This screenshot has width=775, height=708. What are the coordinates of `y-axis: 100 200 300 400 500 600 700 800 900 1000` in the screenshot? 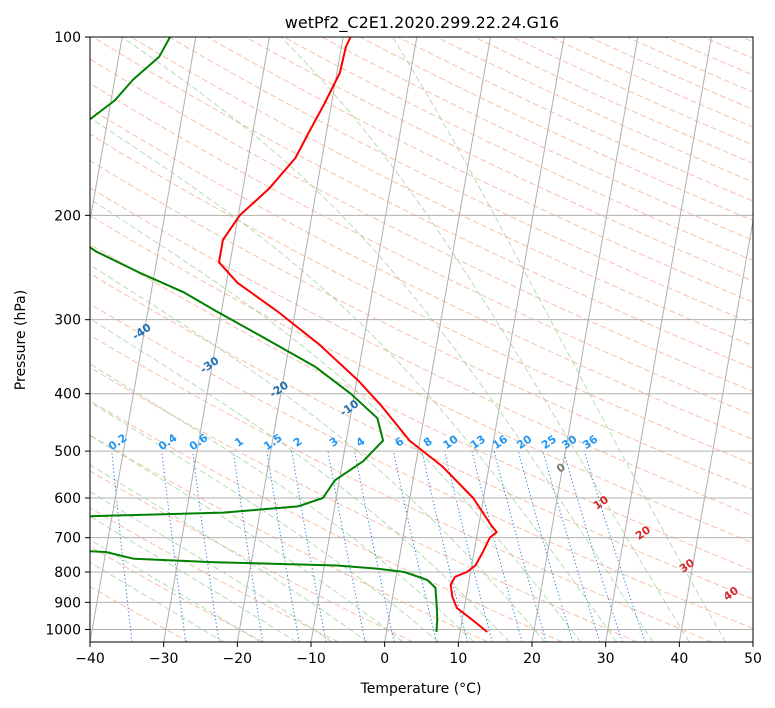 It's located at (67, 334).